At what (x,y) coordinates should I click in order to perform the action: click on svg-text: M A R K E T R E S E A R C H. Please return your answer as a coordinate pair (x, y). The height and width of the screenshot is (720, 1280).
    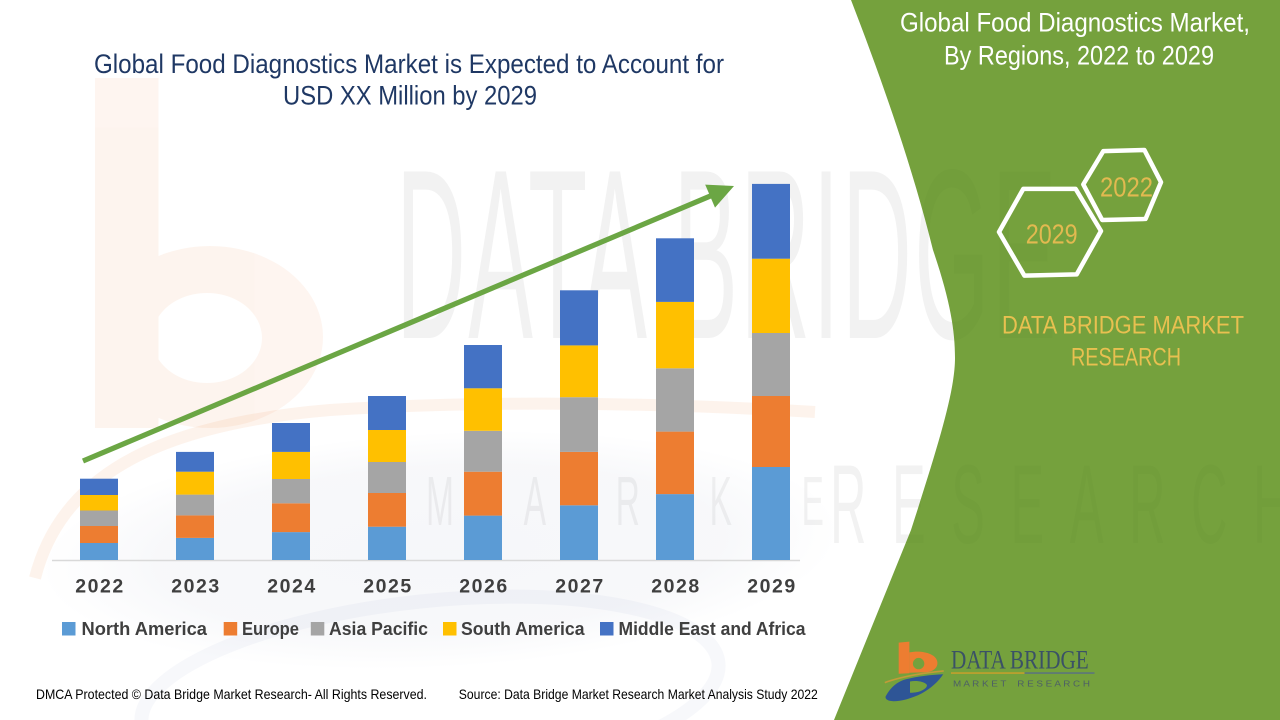
    Looking at the image, I should click on (1021, 683).